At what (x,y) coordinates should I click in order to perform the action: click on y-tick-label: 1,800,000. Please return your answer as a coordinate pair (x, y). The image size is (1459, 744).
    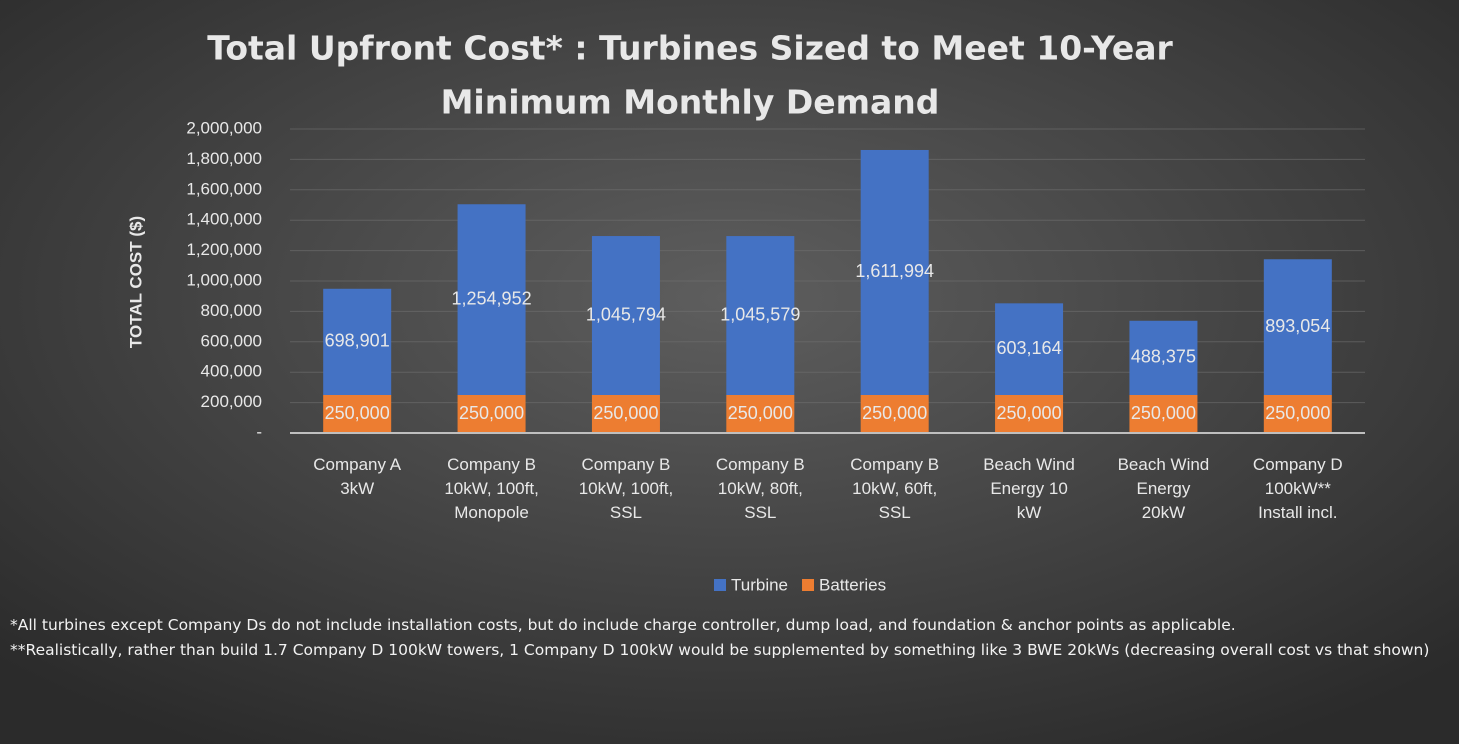
    Looking at the image, I should click on (224, 158).